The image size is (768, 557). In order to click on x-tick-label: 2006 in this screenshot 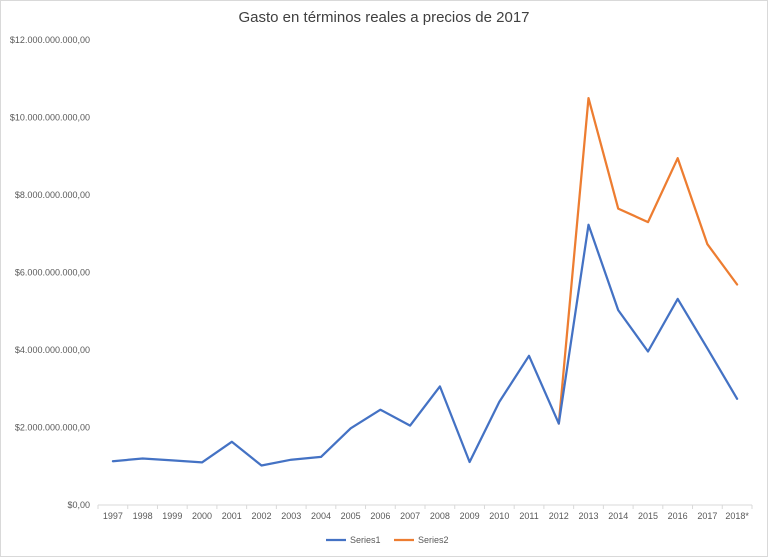, I will do `click(380, 516)`.